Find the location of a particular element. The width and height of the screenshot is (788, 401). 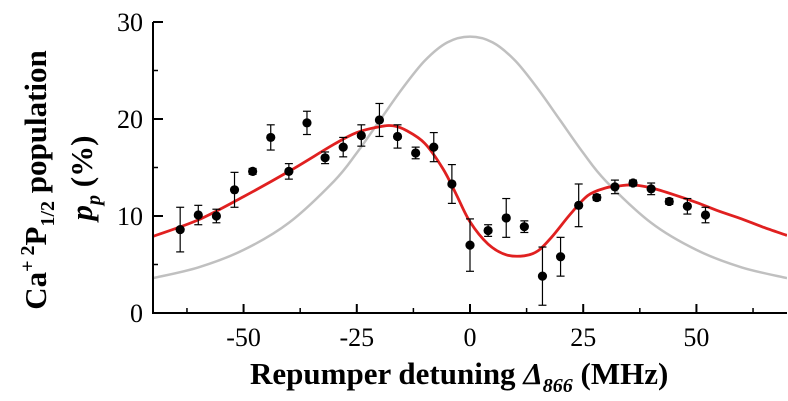

x-axis-title-symbol: Δ is located at coordinates (531, 373).